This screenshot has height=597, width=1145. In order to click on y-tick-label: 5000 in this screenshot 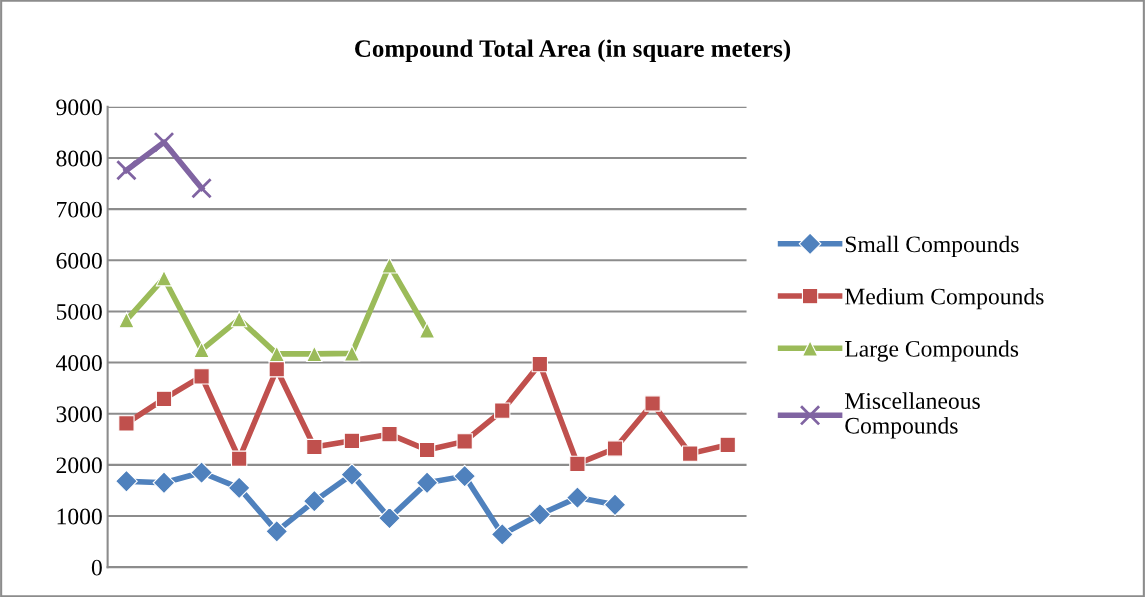, I will do `click(79, 311)`.